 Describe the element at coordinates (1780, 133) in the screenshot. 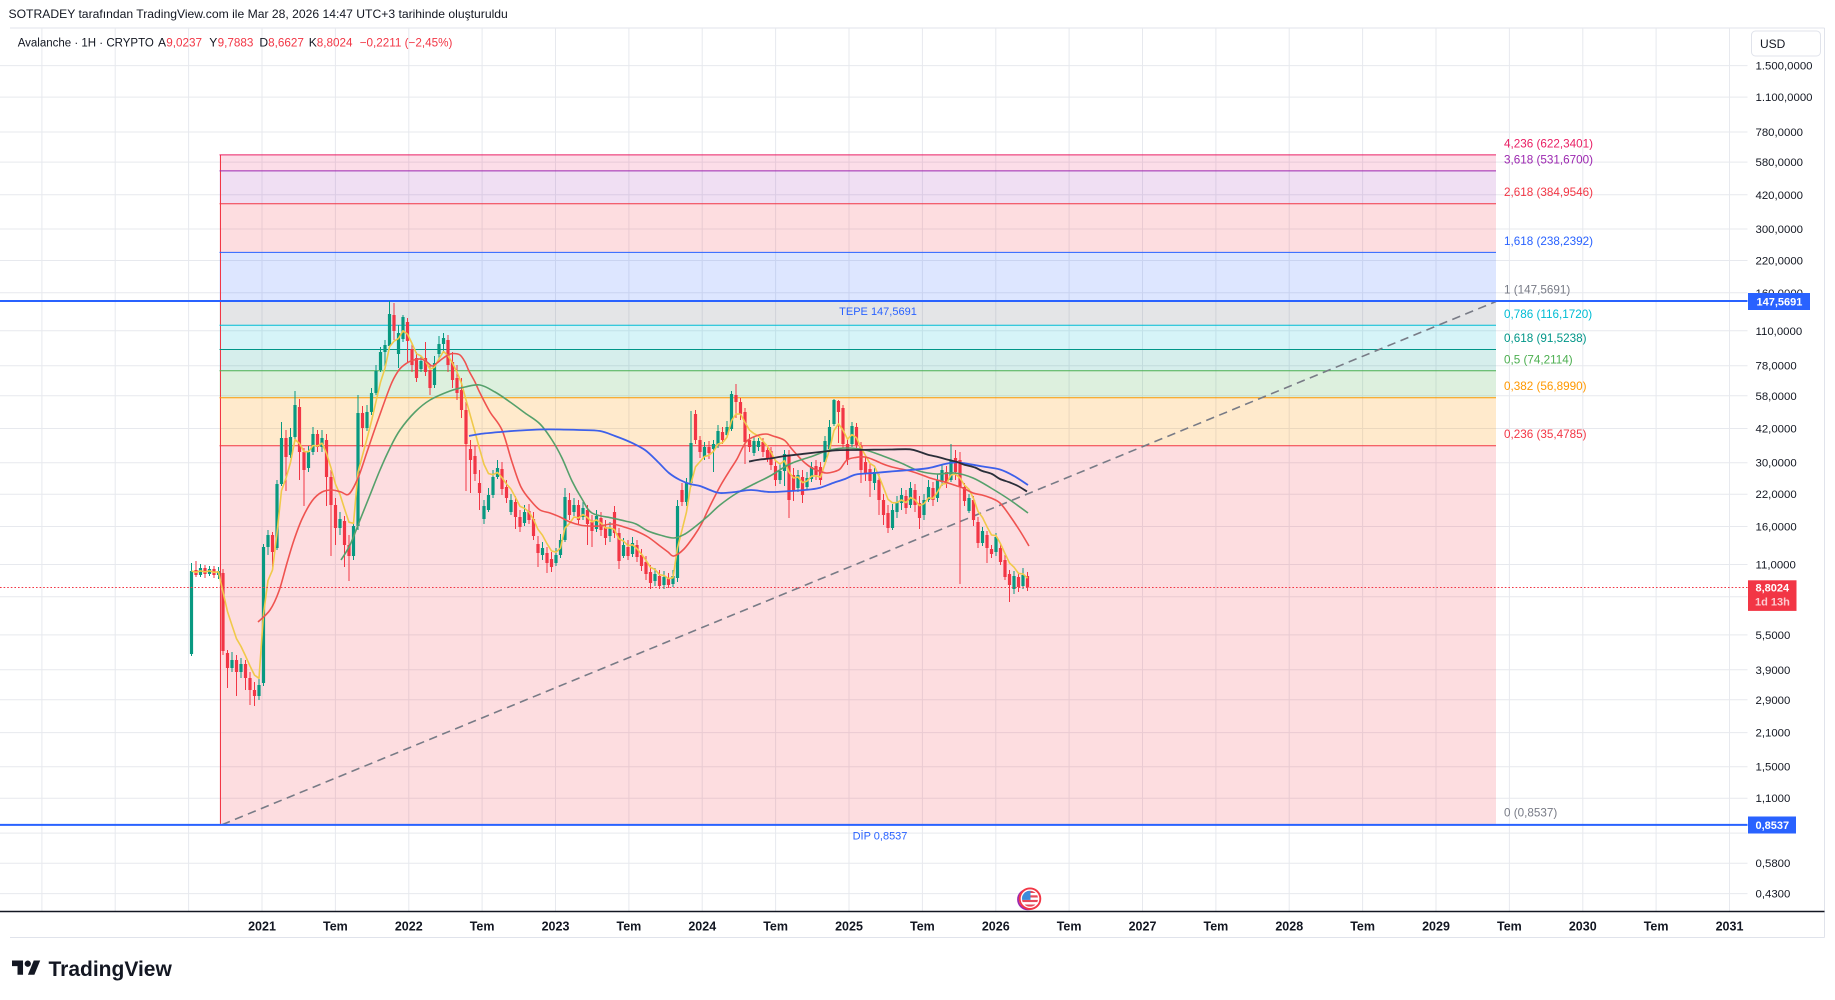

I see `svg-text: 780,0000` at that location.